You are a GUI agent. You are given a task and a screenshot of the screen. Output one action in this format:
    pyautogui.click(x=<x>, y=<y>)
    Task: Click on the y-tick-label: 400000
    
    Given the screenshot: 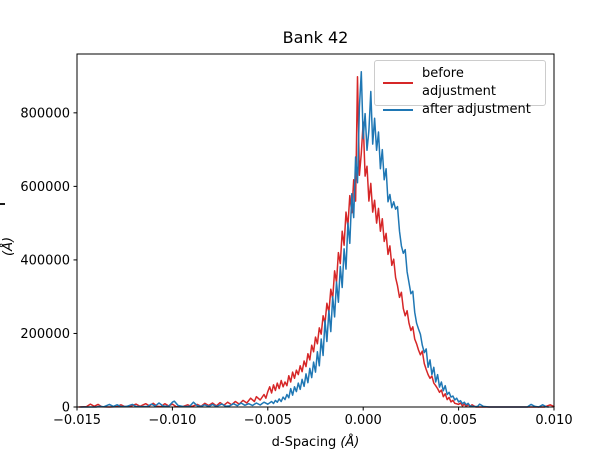 What is the action you would take?
    pyautogui.click(x=45, y=260)
    